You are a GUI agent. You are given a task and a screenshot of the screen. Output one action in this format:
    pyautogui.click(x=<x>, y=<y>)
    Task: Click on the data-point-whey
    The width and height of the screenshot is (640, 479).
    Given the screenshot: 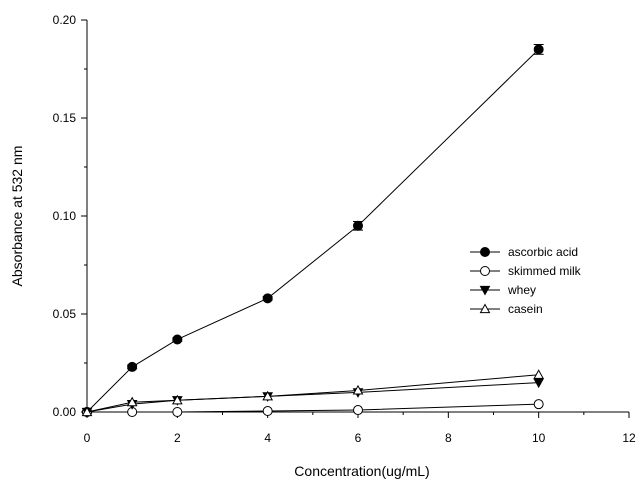 What is the action you would take?
    pyautogui.click(x=539, y=383)
    